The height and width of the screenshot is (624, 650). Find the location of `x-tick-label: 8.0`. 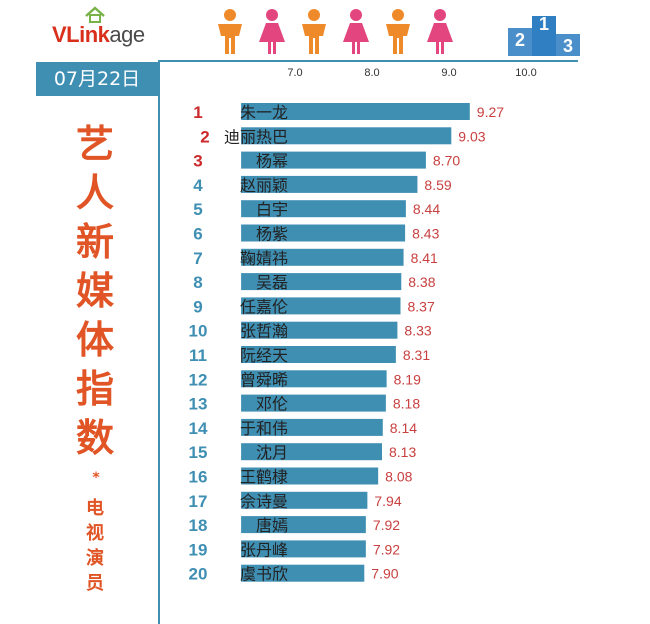

x-tick-label: 8.0 is located at coordinates (371, 73).